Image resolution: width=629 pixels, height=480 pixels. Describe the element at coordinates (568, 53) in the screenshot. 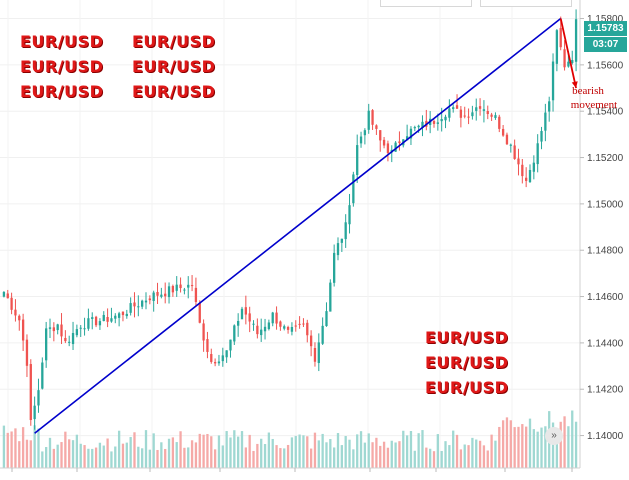

I see `arrow-shaft` at that location.